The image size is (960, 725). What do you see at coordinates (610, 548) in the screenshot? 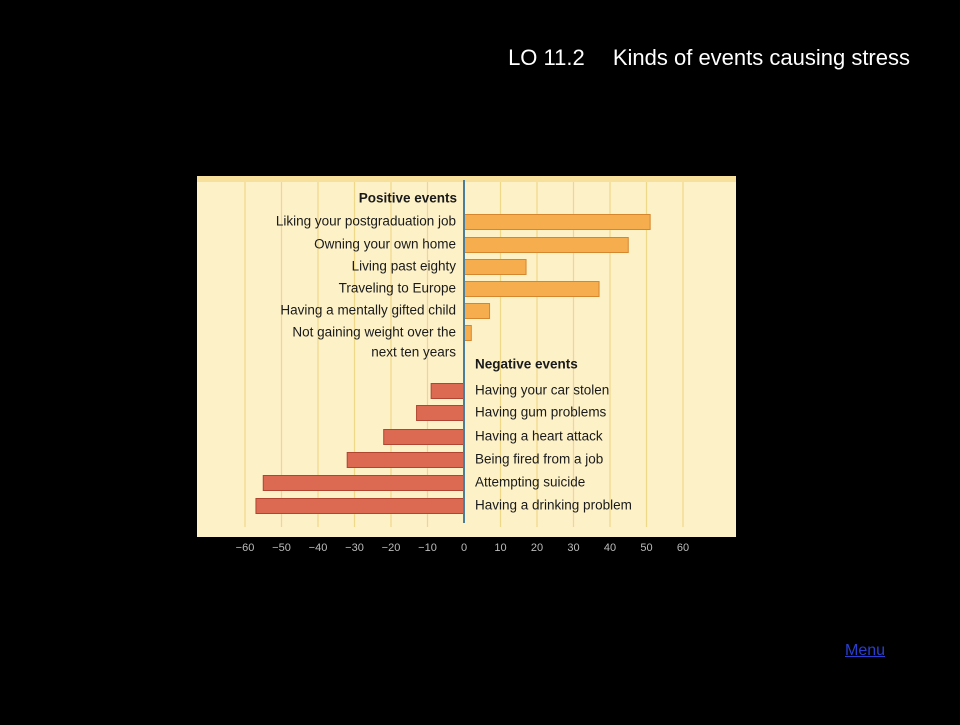
I see `x-tick-label: 40` at bounding box center [610, 548].